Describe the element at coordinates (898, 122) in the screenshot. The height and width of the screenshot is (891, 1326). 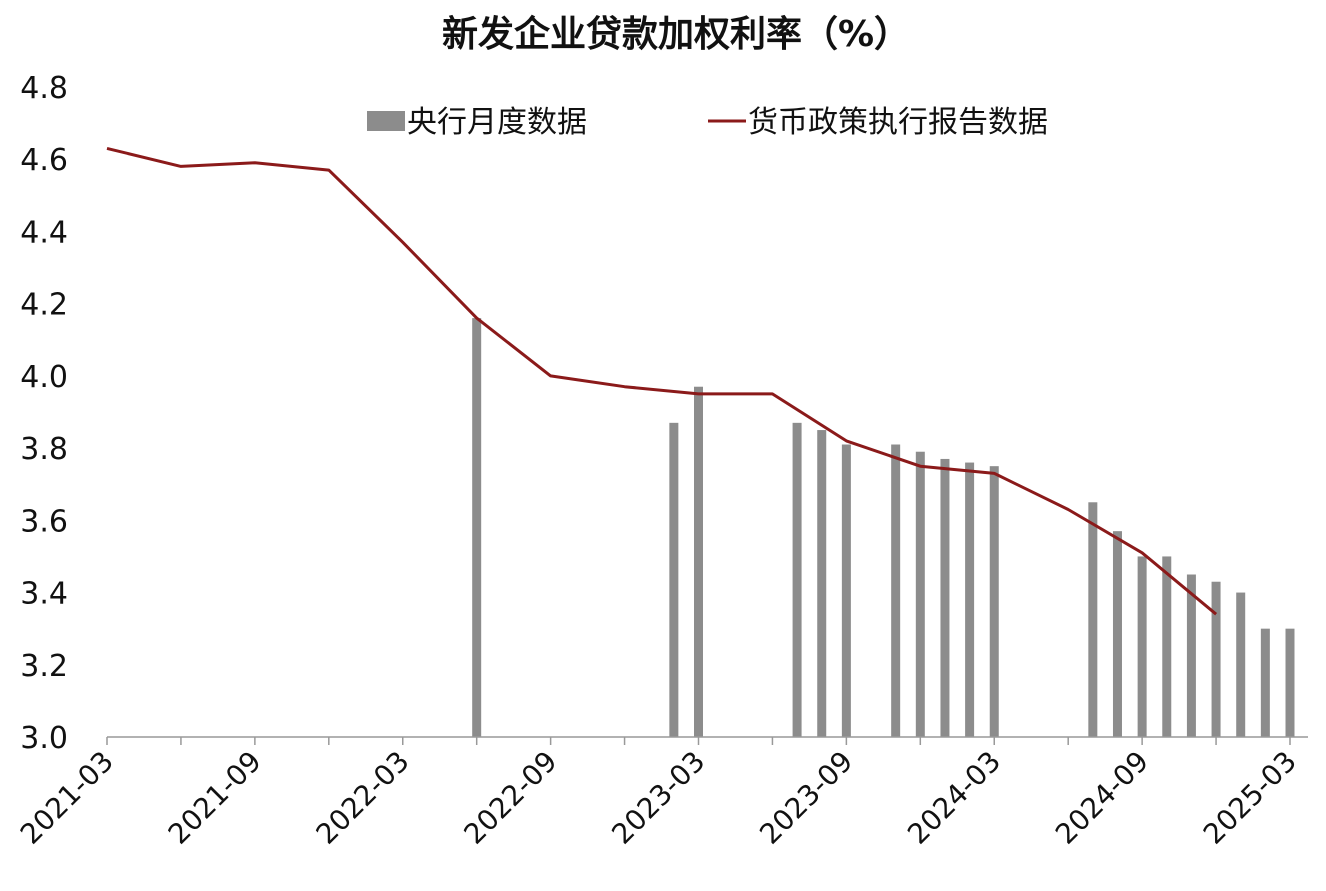
I see `legend-line-label: 货币政策执行报告数据` at that location.